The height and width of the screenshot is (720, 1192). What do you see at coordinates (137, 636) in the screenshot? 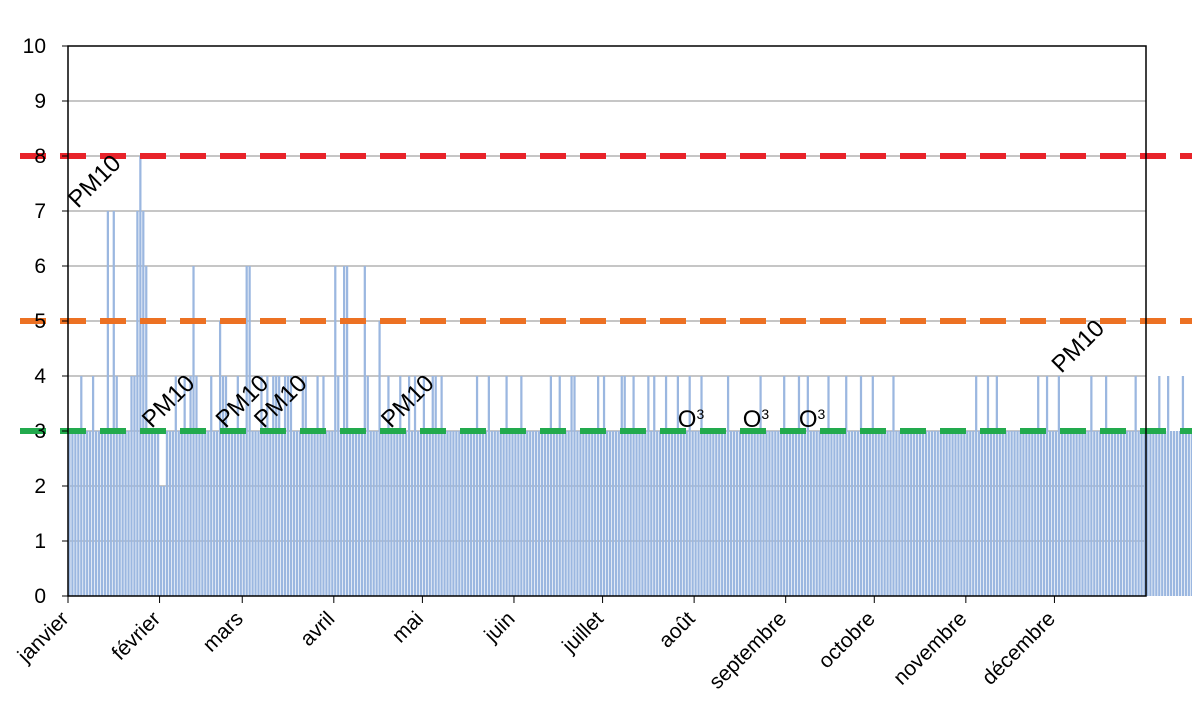
I see `month-label: février` at bounding box center [137, 636].